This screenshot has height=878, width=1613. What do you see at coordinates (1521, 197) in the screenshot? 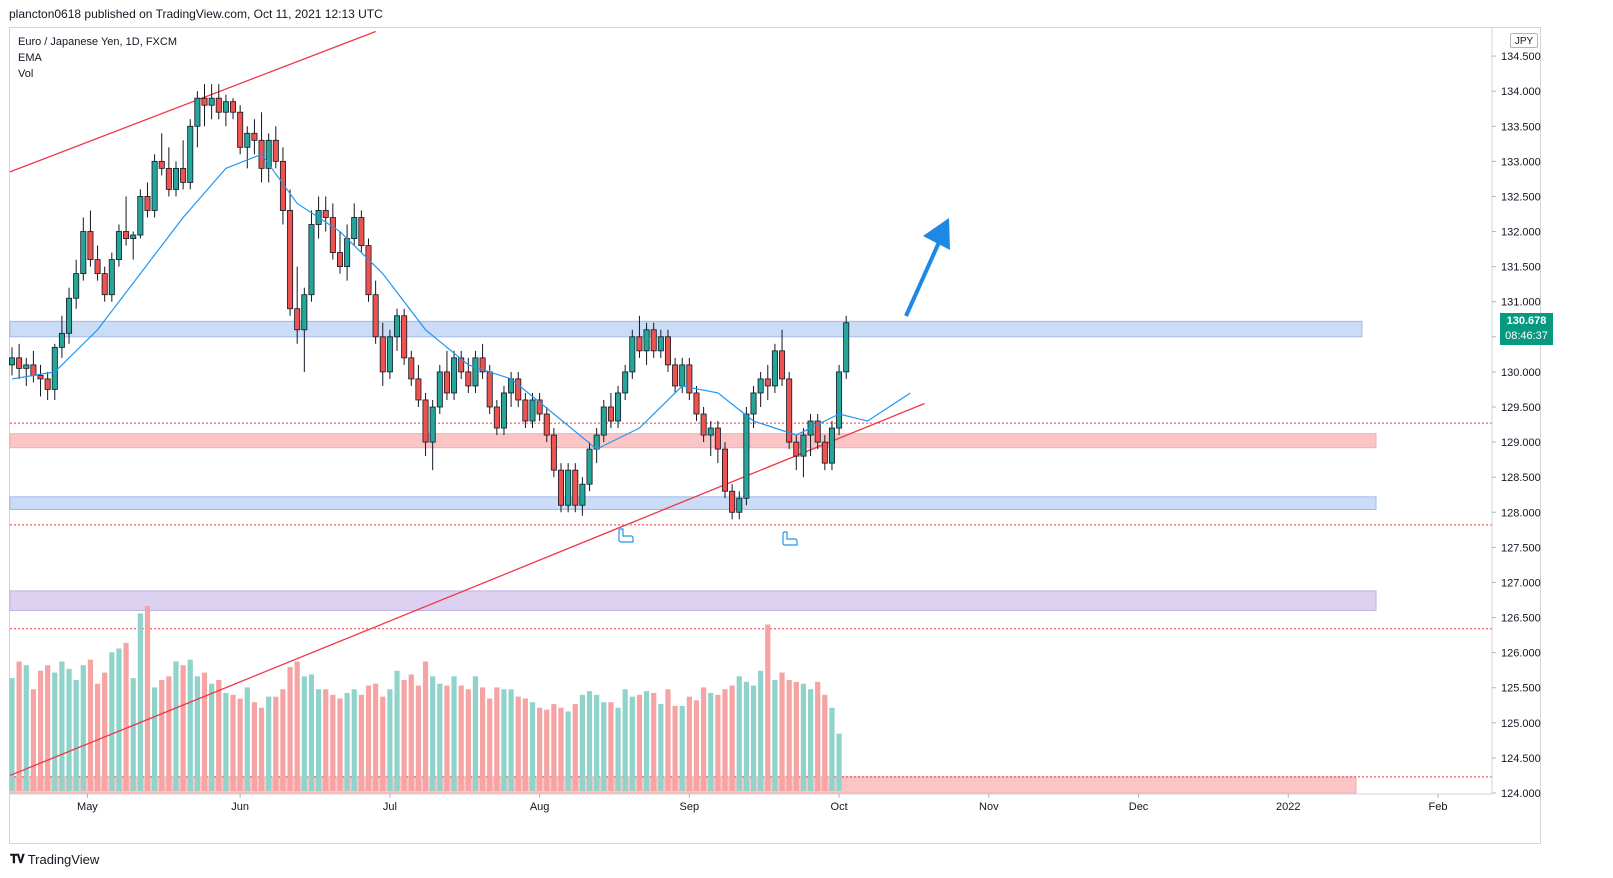
I see `price-tick-label: 132.500` at bounding box center [1521, 197].